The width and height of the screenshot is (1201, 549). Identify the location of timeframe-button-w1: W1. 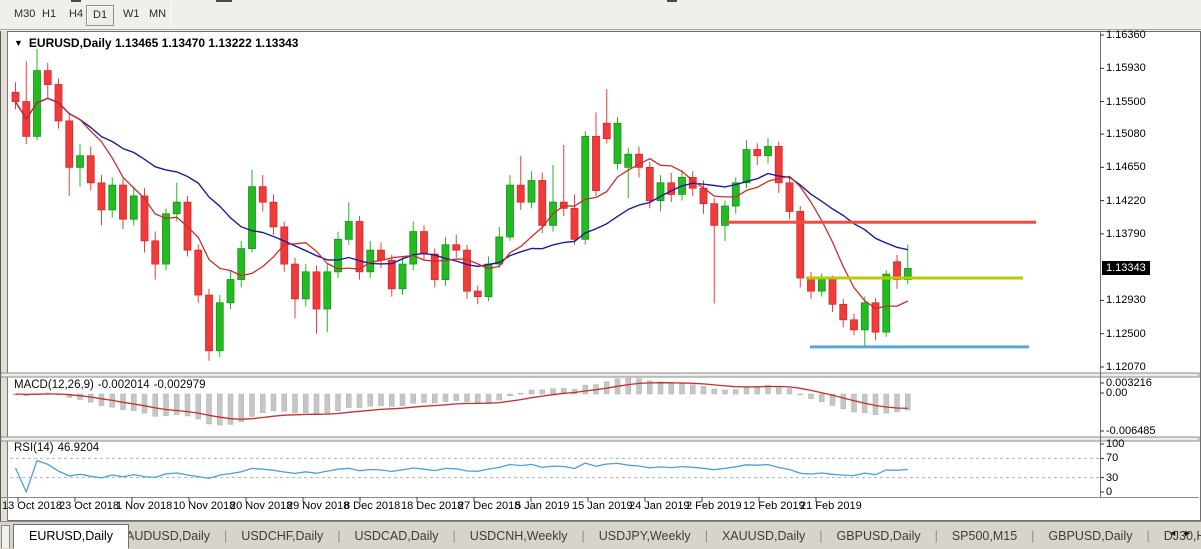
(131, 14).